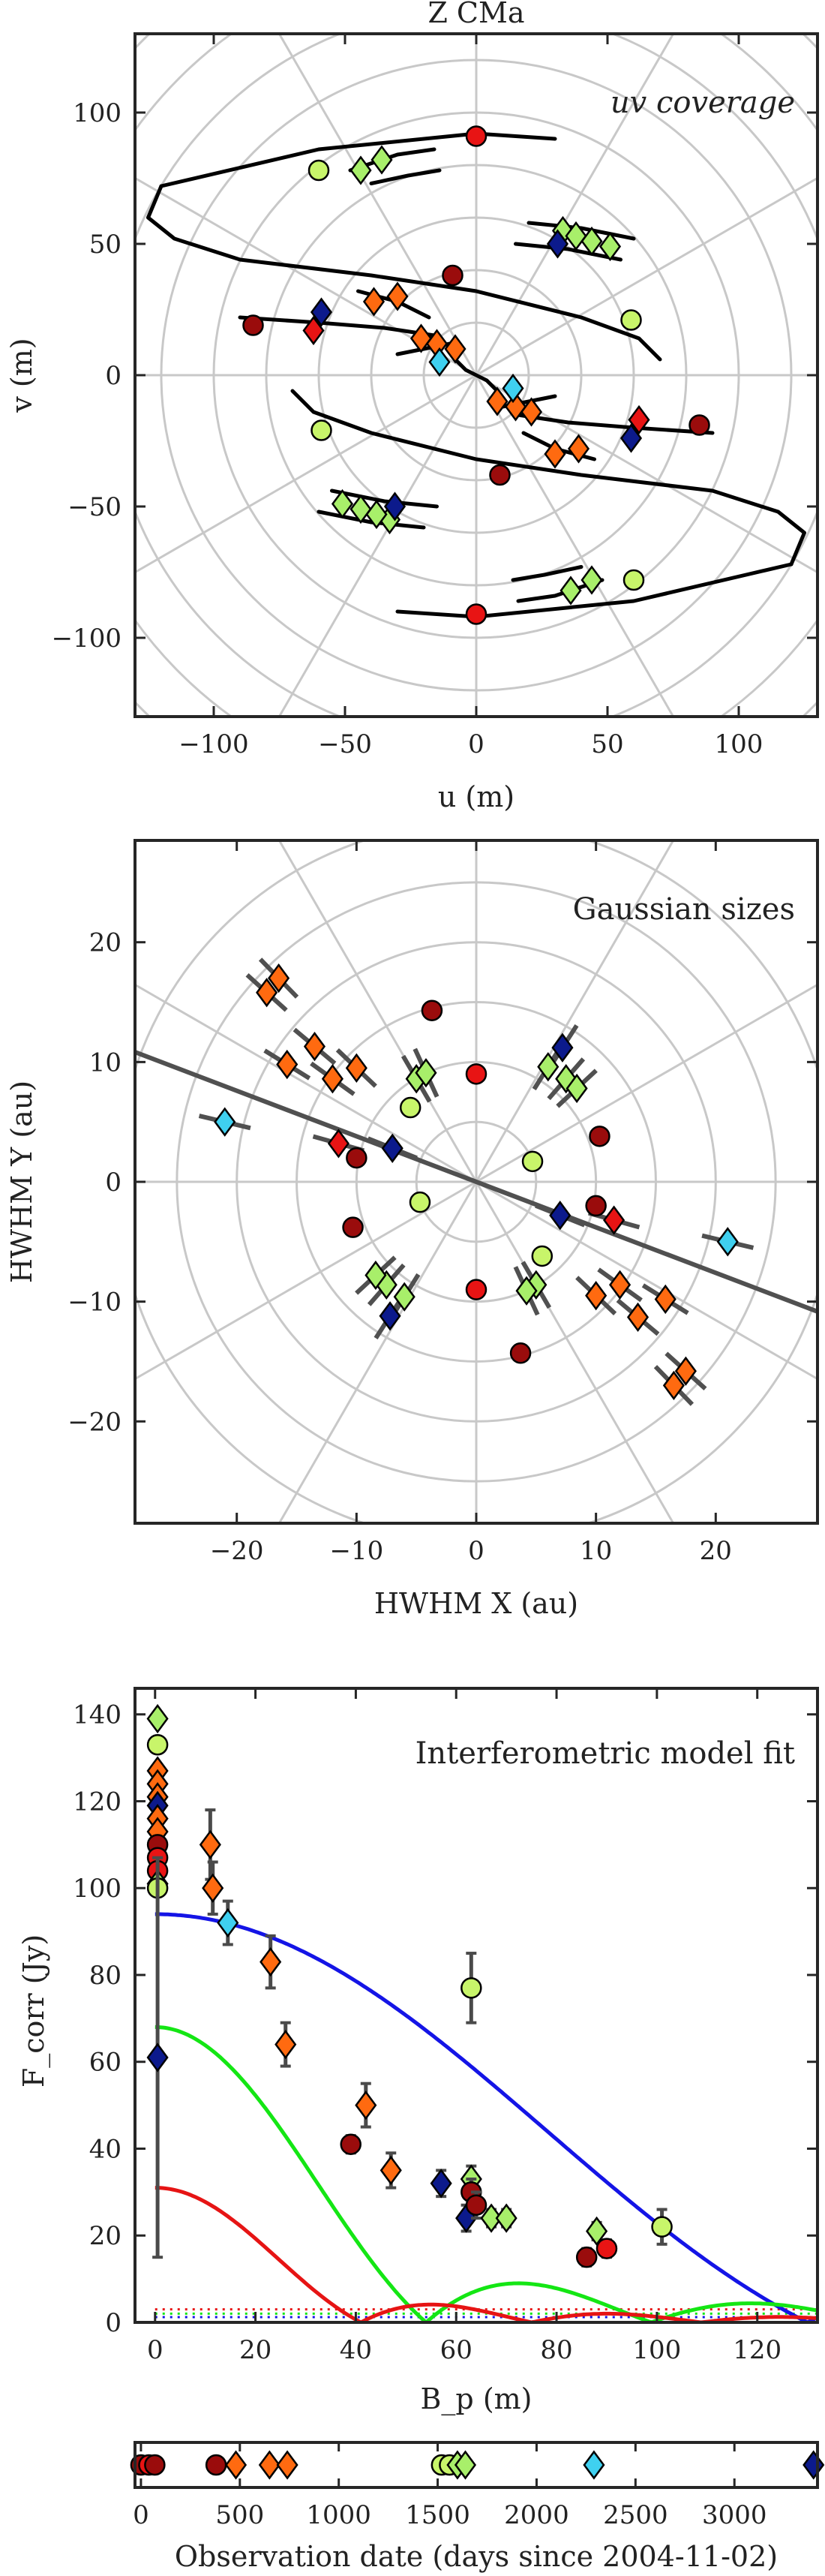 The height and width of the screenshot is (2576, 825). Describe the element at coordinates (345, 744) in the screenshot. I see `uv-xtick-label: −50` at that location.